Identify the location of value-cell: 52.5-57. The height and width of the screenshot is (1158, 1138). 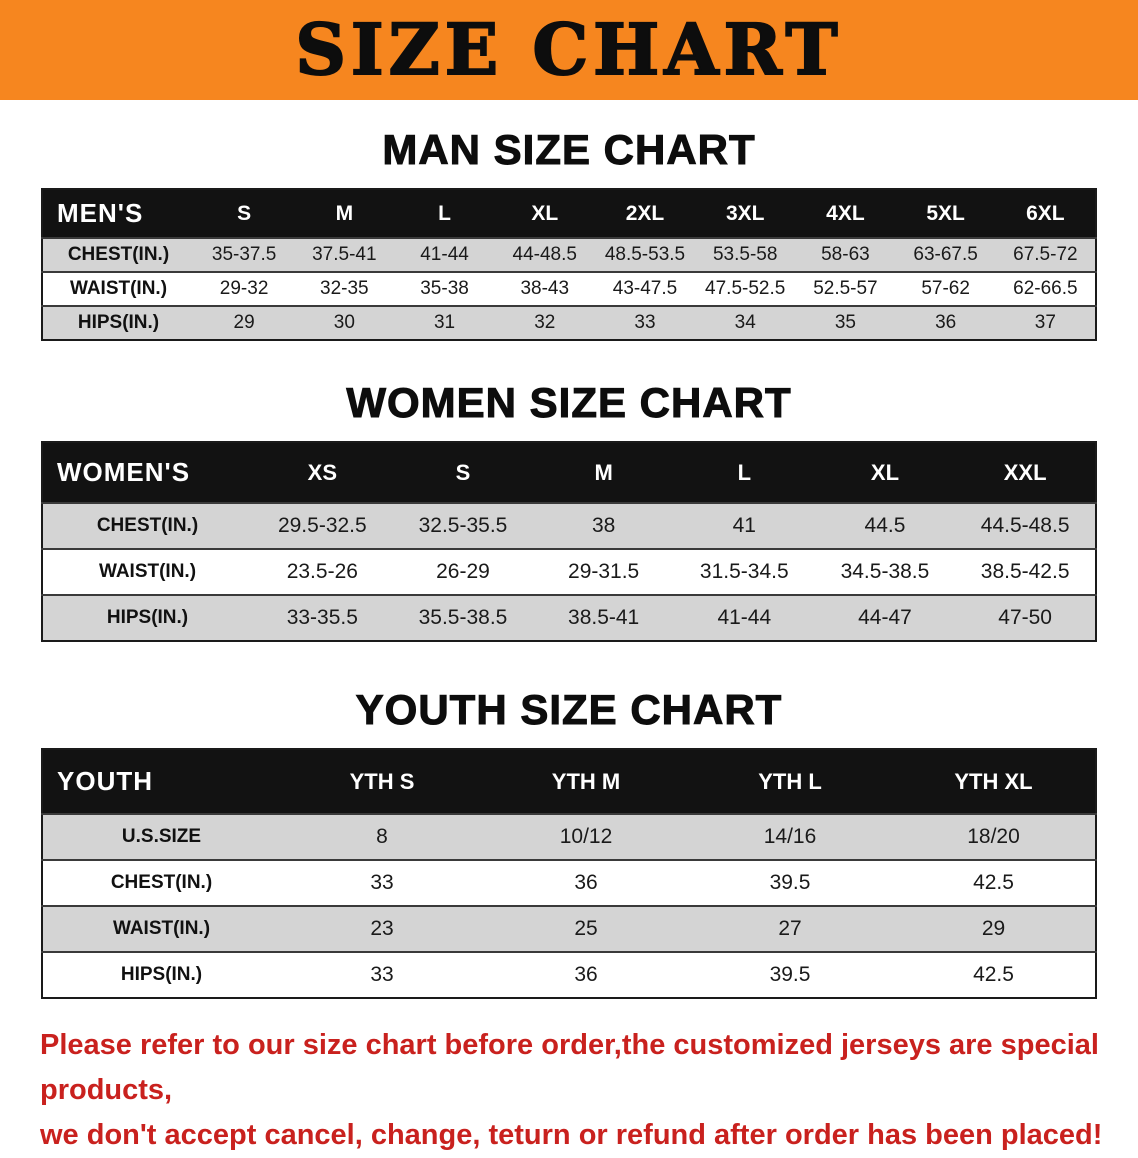
(845, 288).